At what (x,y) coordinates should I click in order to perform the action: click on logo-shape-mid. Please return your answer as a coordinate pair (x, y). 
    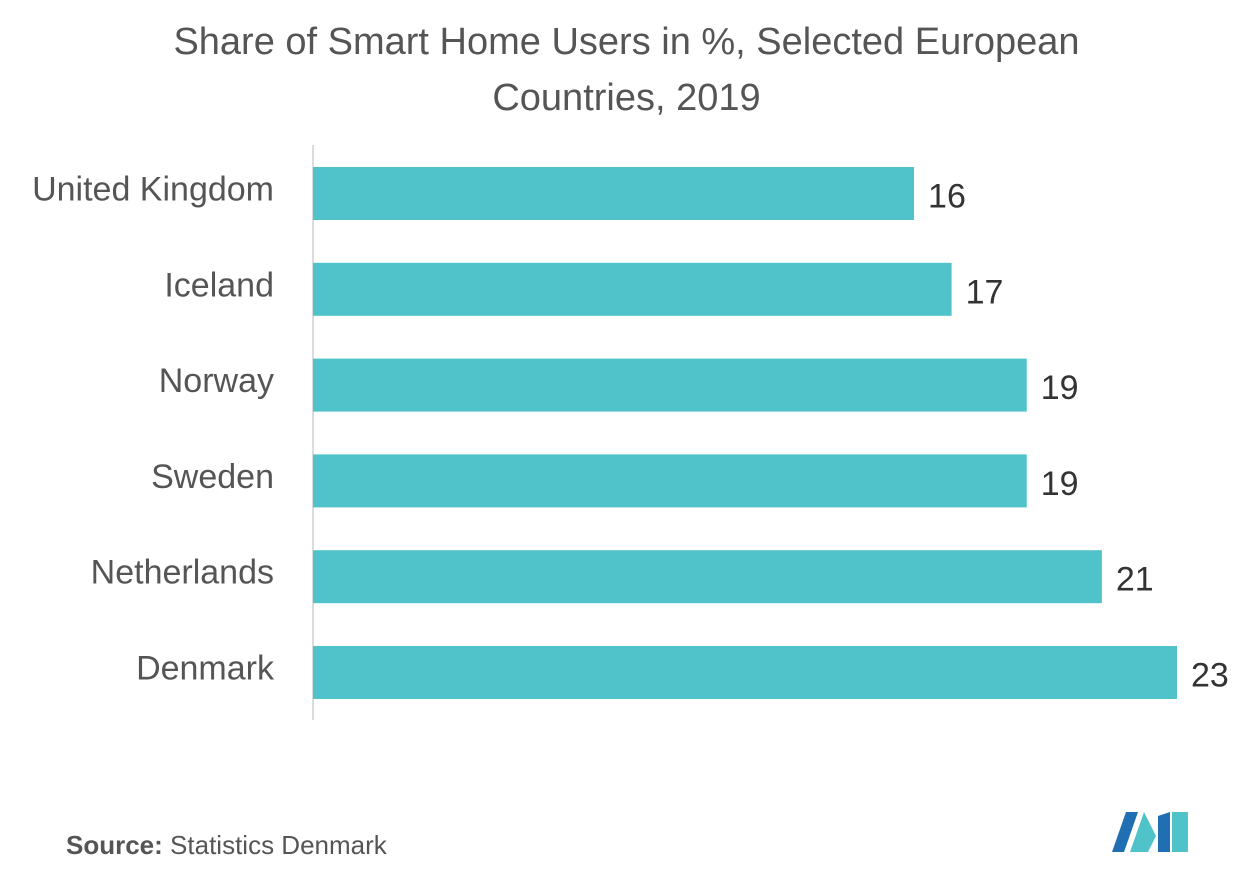
    Looking at the image, I should click on (1143, 832).